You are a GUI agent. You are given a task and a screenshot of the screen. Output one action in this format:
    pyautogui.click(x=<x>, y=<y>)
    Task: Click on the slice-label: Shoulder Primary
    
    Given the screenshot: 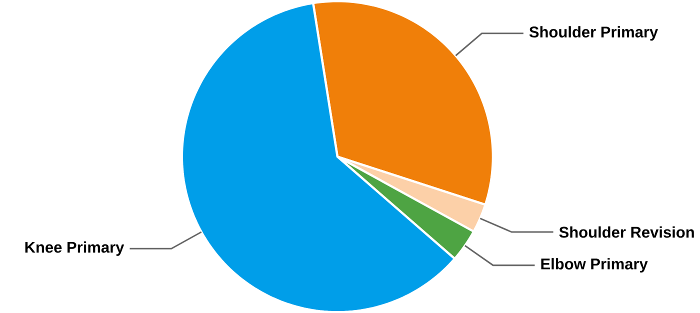 What is the action you would take?
    pyautogui.click(x=593, y=33)
    